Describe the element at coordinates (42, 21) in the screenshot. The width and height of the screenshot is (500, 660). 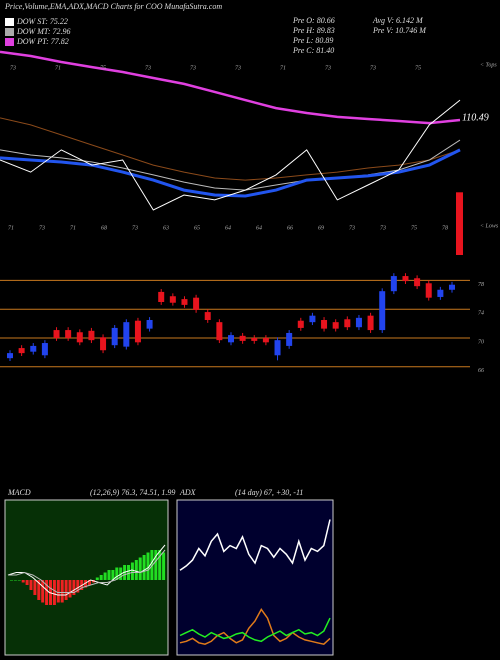
I see `indicator-label: DOW ST: 75.22` at that location.